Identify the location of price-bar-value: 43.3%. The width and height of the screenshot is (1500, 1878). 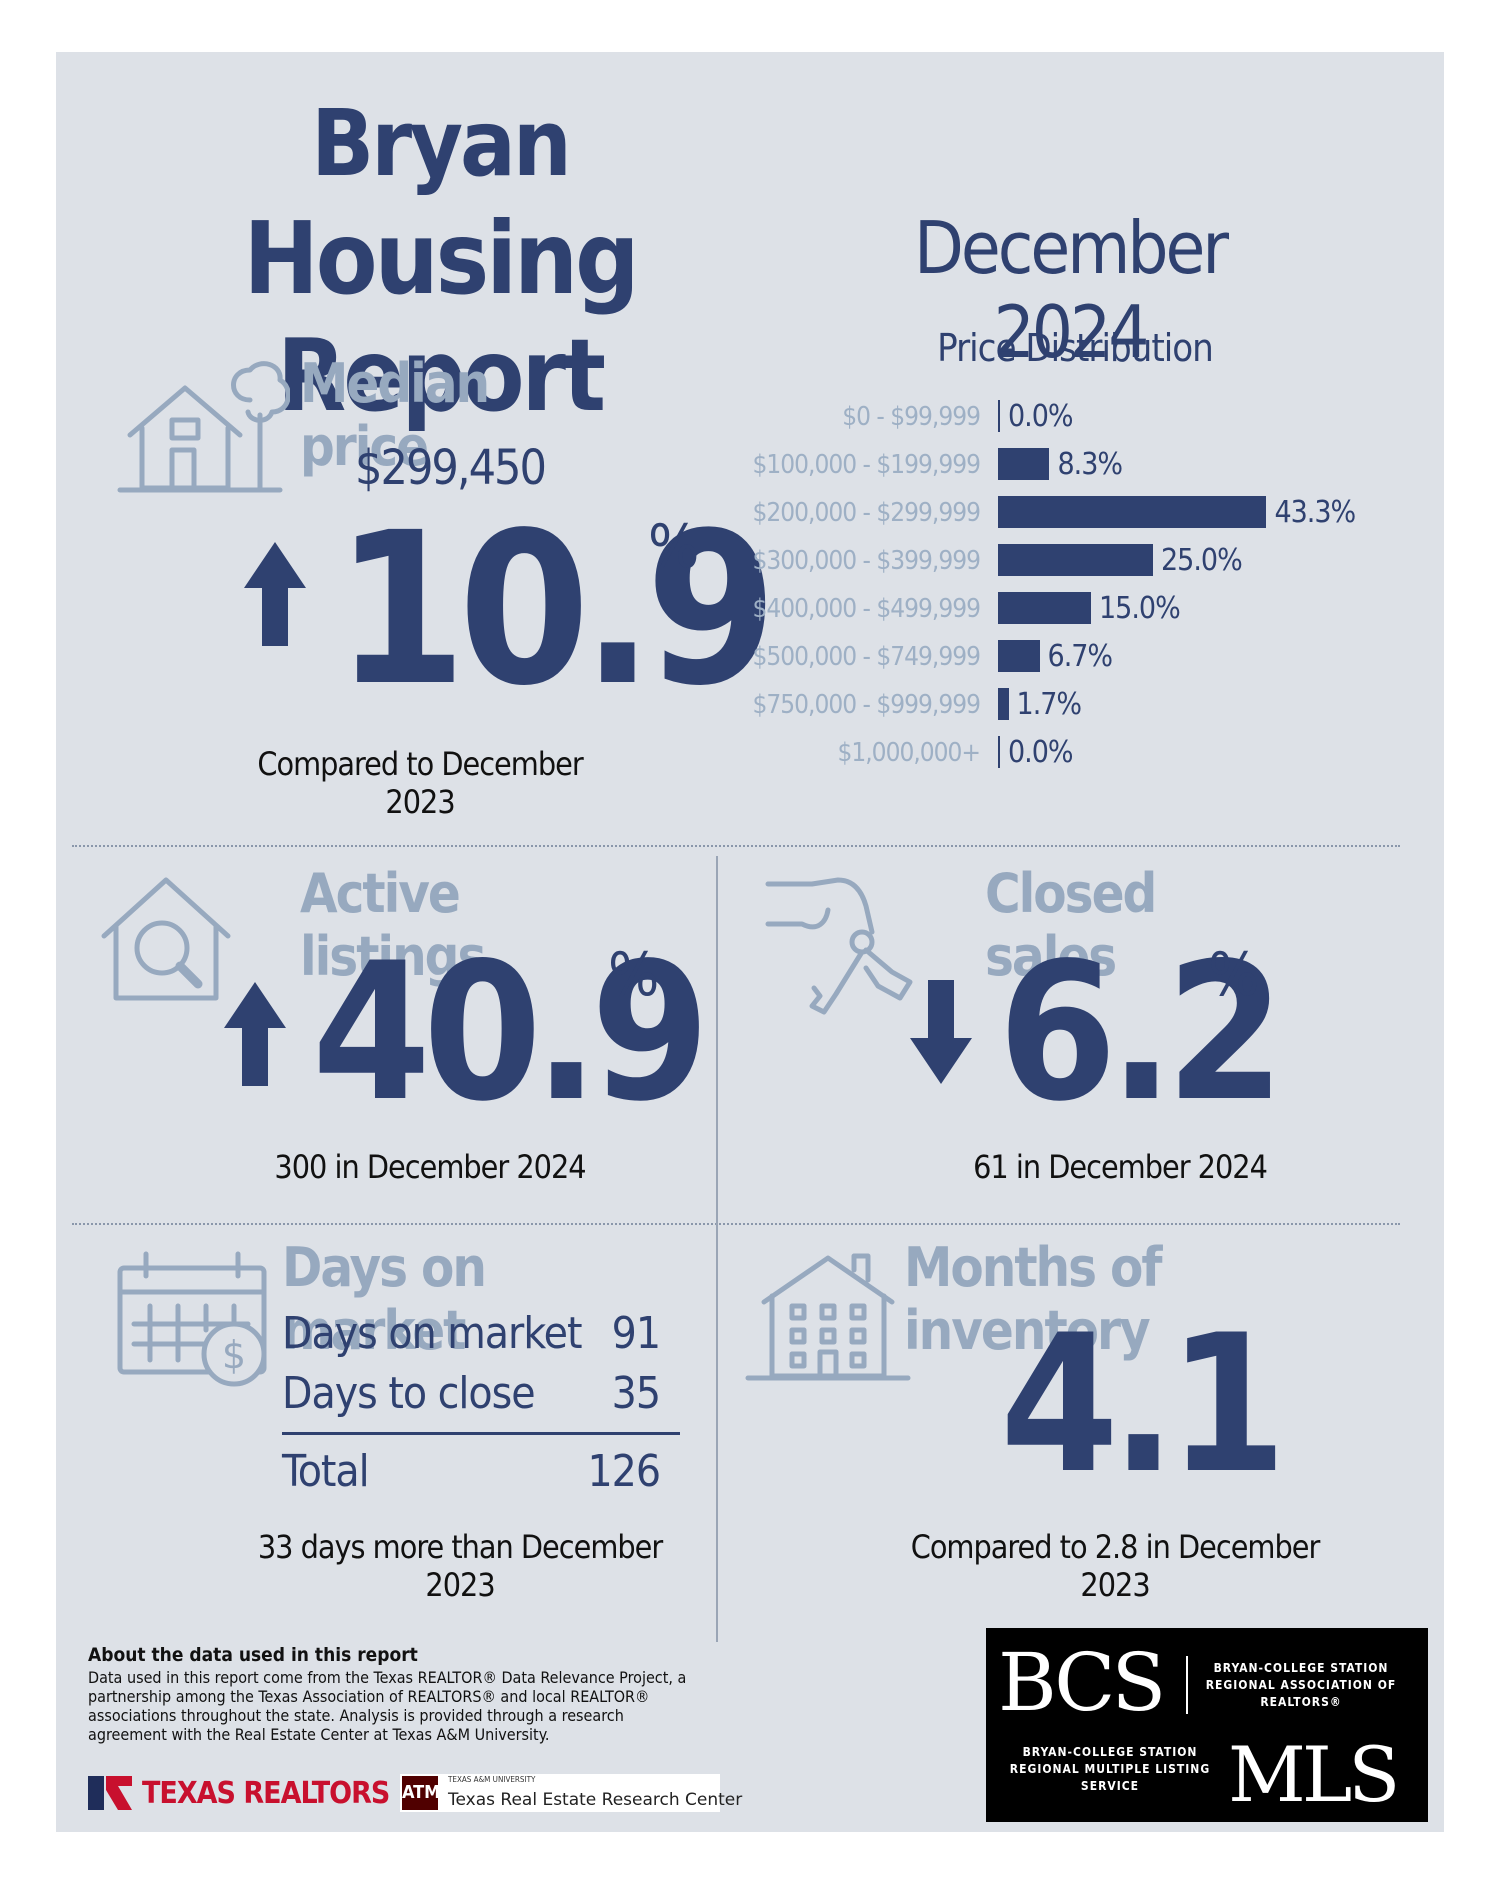
(1315, 512).